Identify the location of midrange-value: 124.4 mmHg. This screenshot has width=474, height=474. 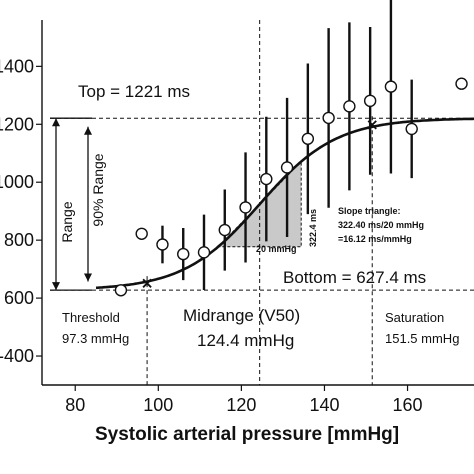
(245, 340).